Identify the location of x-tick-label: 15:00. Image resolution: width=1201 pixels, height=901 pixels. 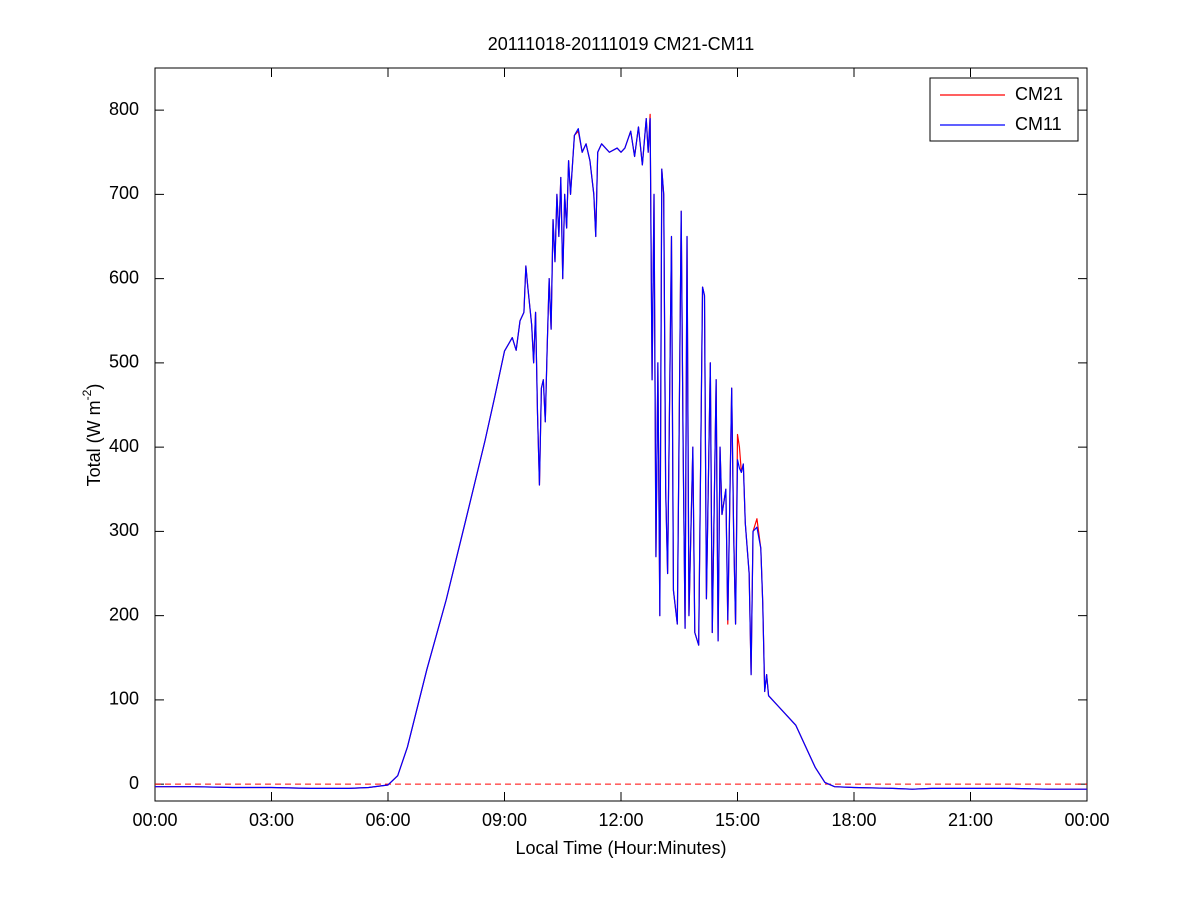
(737, 820).